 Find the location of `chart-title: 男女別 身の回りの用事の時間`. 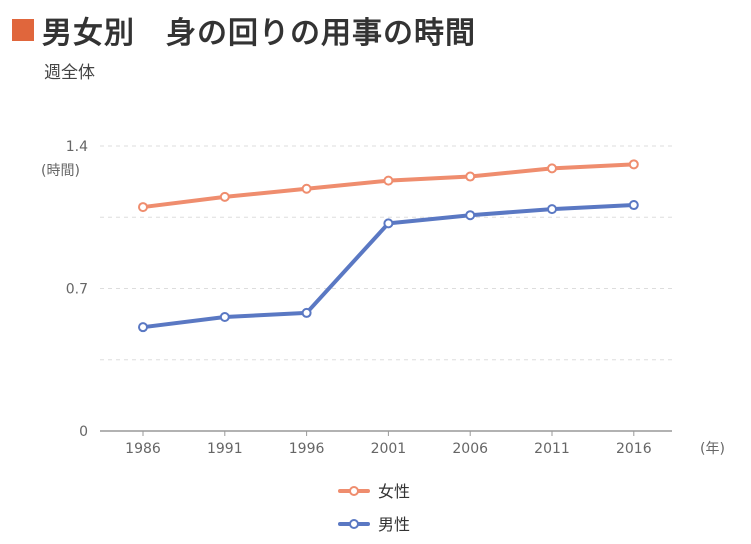

chart-title: 男女別 身の回りの用事の時間 is located at coordinates (244, 30).